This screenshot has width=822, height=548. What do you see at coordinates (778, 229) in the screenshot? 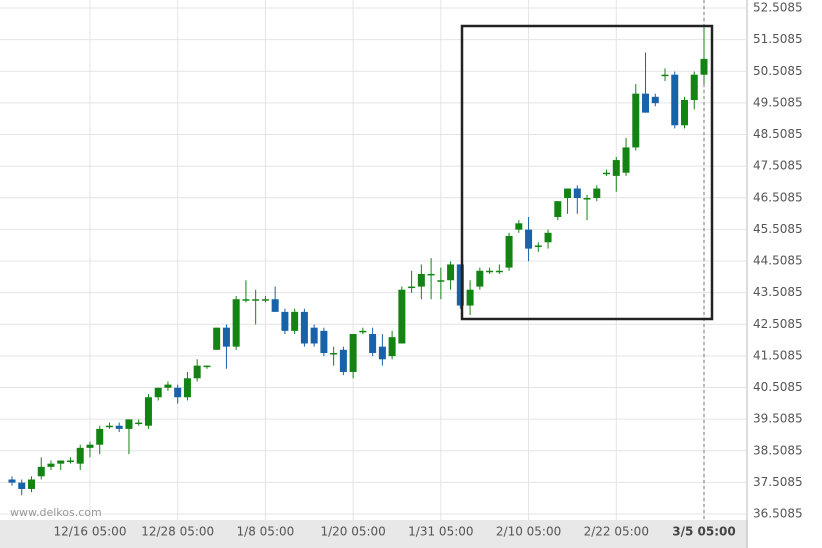
I see `y-tick-label: 45.5085` at bounding box center [778, 229].